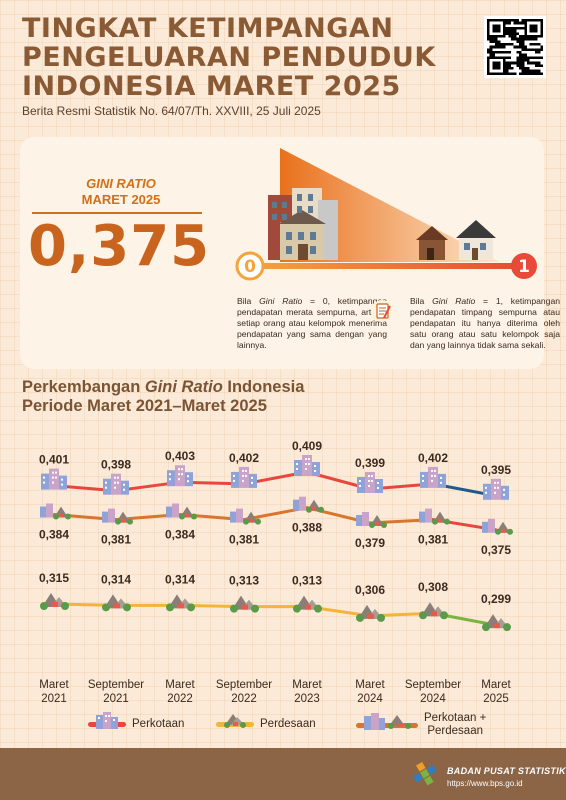 This screenshot has width=566, height=800. What do you see at coordinates (83, 387) in the screenshot?
I see `chart-title-pre: Perkembangan` at bounding box center [83, 387].